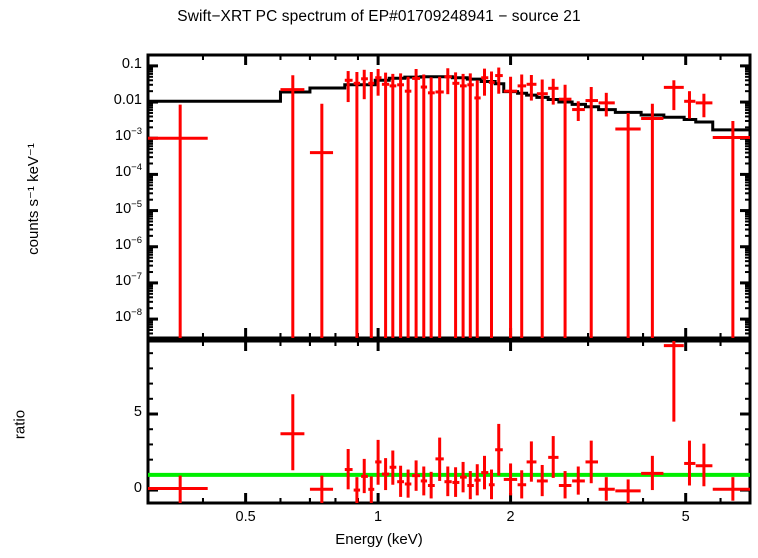 This screenshot has width=758, height=558. What do you see at coordinates (137, 488) in the screenshot?
I see `y-tick-label-ratio: 0` at bounding box center [137, 488].